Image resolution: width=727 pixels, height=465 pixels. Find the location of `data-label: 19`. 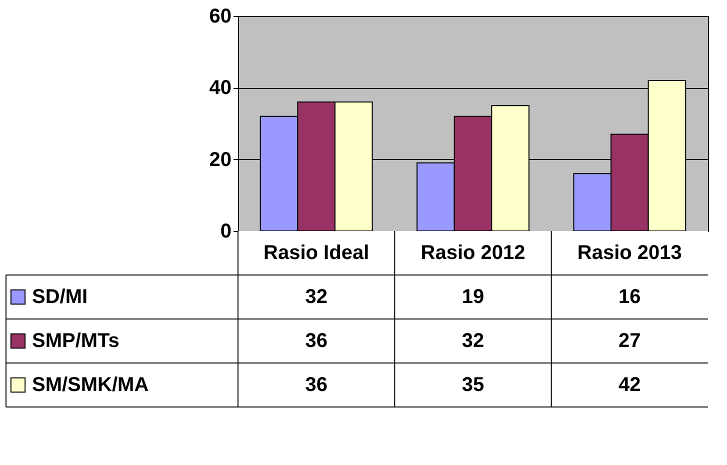

data-label: 19 is located at coordinates (473, 297).